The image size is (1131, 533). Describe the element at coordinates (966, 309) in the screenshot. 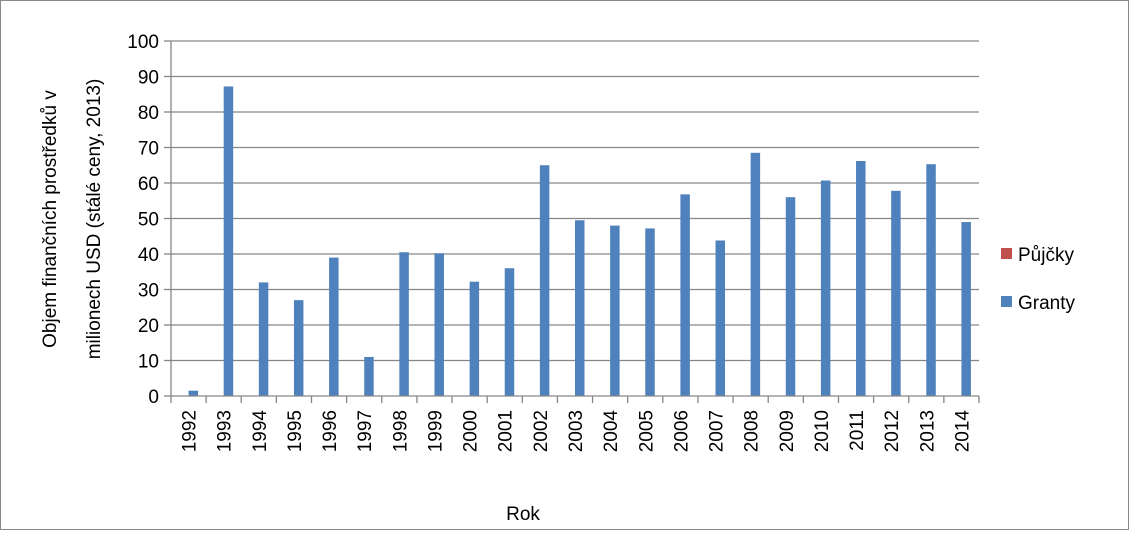

I see `bar-granty-2014` at that location.